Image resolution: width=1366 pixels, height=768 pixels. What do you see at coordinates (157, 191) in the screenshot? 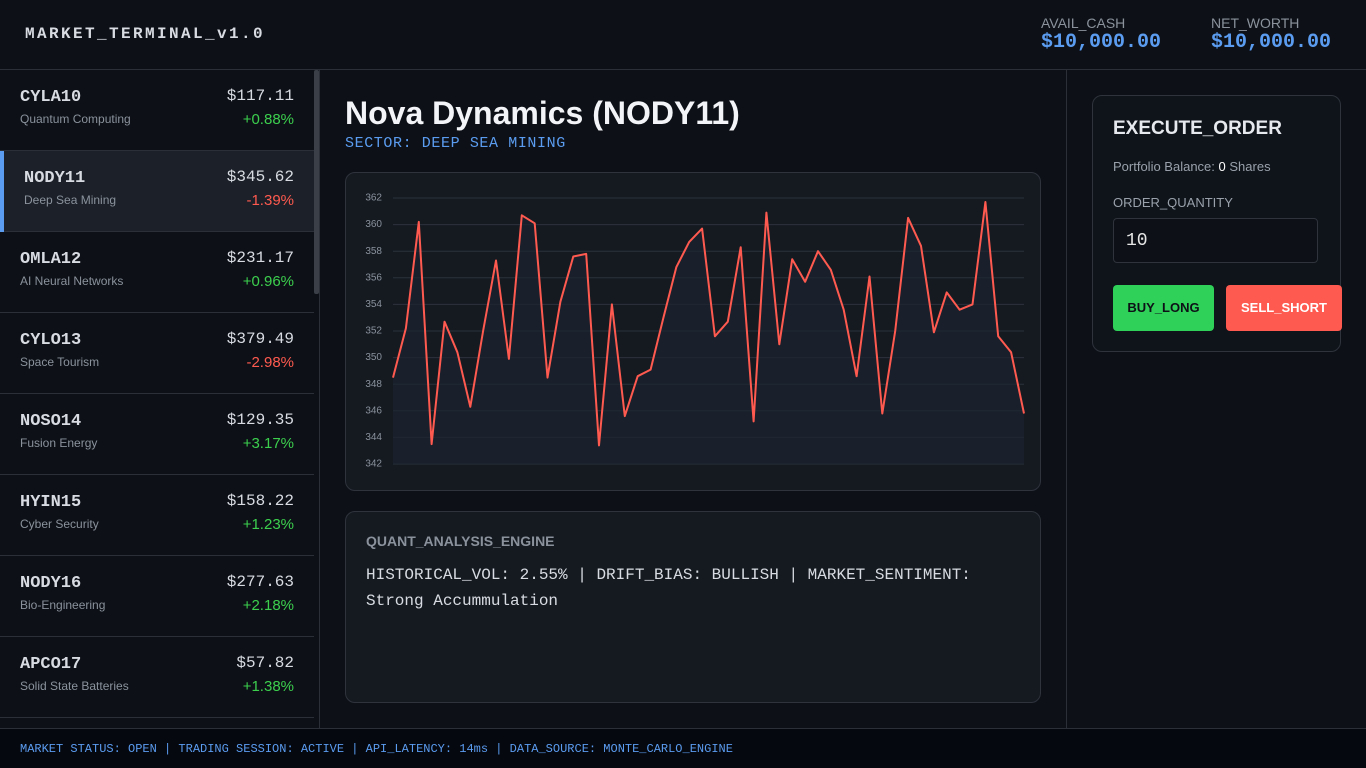
I see `watchlist-row: NODY11 Deep Sea Mining $345.62 -1.39%` at bounding box center [157, 191].